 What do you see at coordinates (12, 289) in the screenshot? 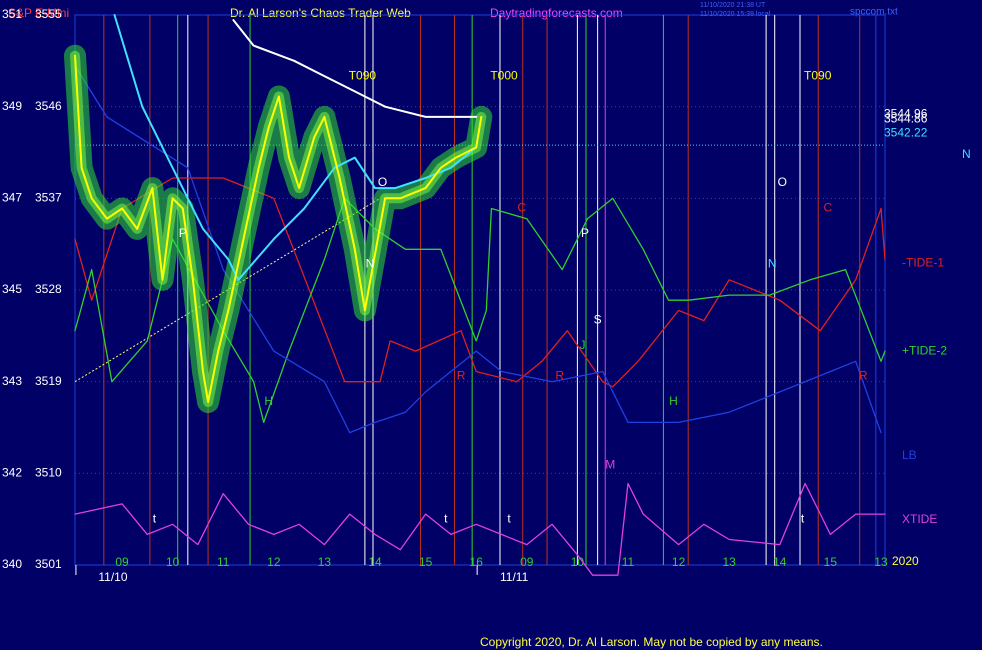
I see `y2-tick-label: 345` at bounding box center [12, 289].